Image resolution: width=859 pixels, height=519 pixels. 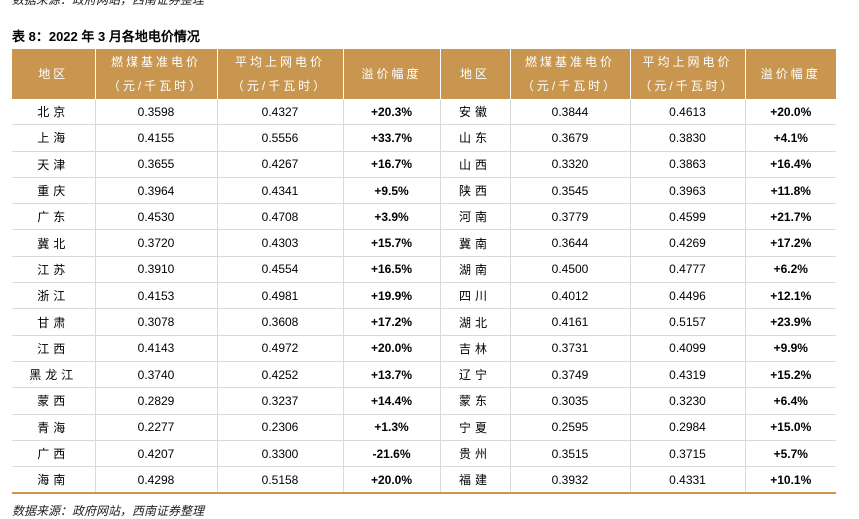 What do you see at coordinates (53, 348) in the screenshot?
I see `table-cell: 江西` at bounding box center [53, 348].